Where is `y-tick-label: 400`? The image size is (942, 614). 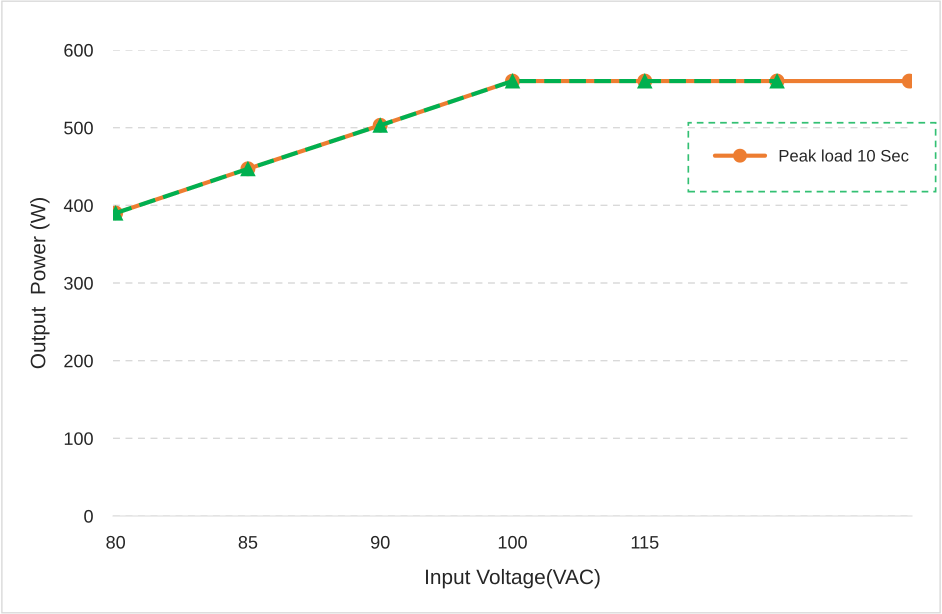
y-tick-label: 400 is located at coordinates (78, 205).